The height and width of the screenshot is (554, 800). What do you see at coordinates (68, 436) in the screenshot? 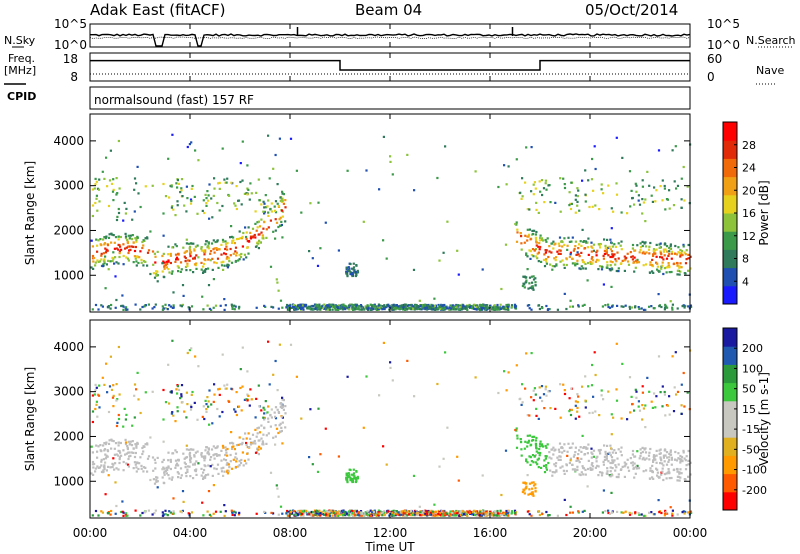
I see `y-tick-label: 2000` at bounding box center [68, 436].